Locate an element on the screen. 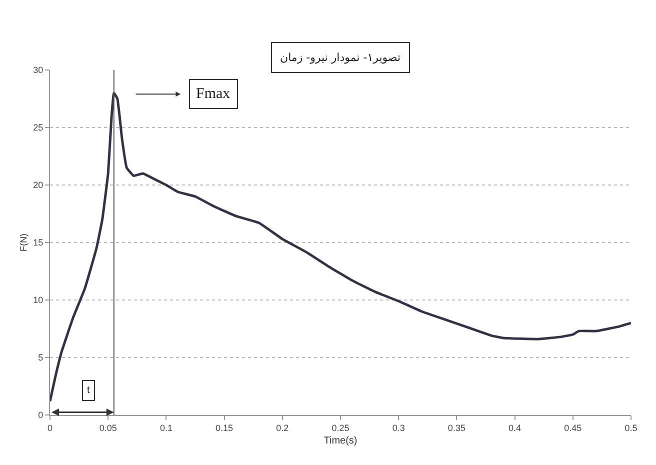  x-tick-label: 0.35 is located at coordinates (457, 427).